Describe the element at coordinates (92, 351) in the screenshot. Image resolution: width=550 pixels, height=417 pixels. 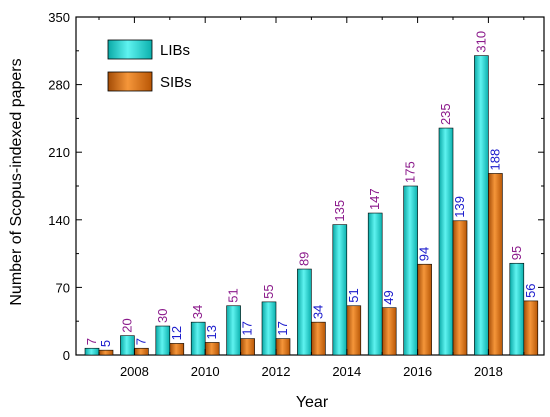
I see `bar-libs-2007` at that location.